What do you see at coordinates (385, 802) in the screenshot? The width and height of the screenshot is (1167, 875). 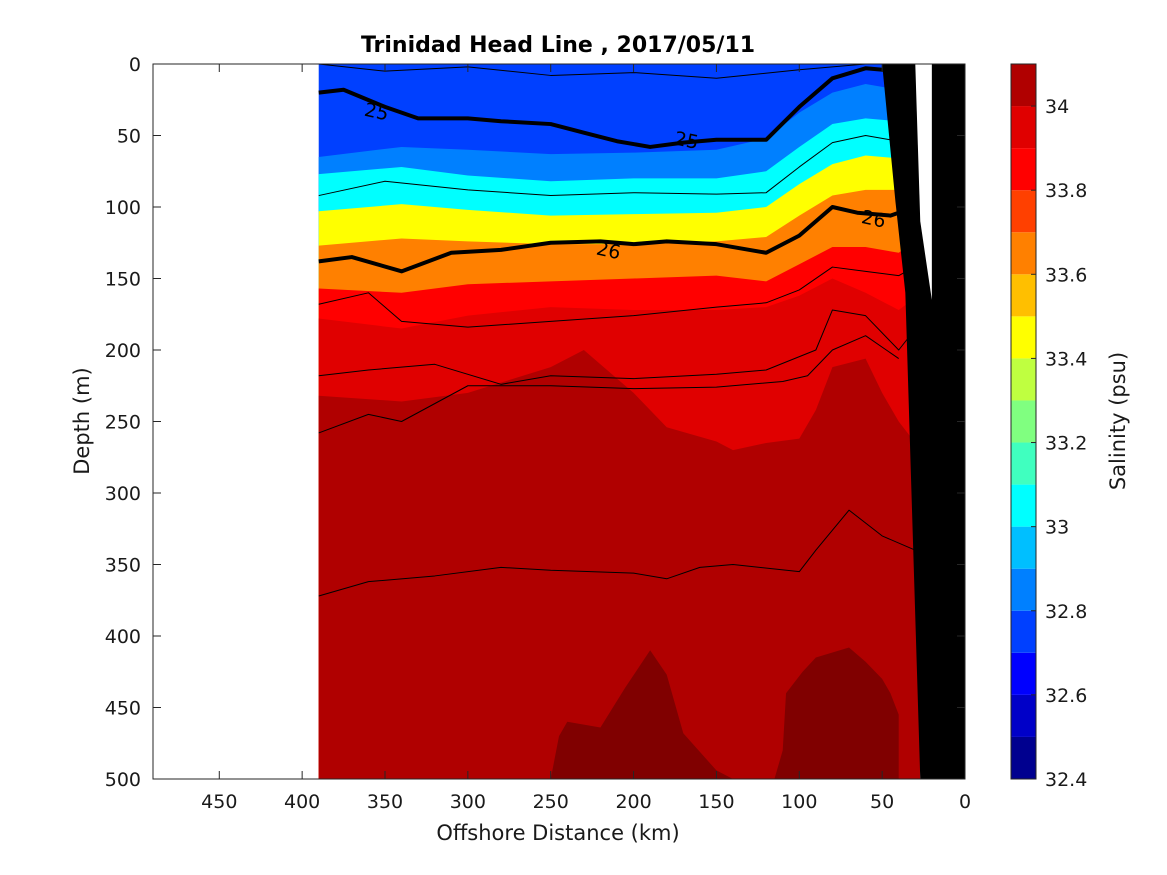 I see `x-tick-label: 350` at bounding box center [385, 802].